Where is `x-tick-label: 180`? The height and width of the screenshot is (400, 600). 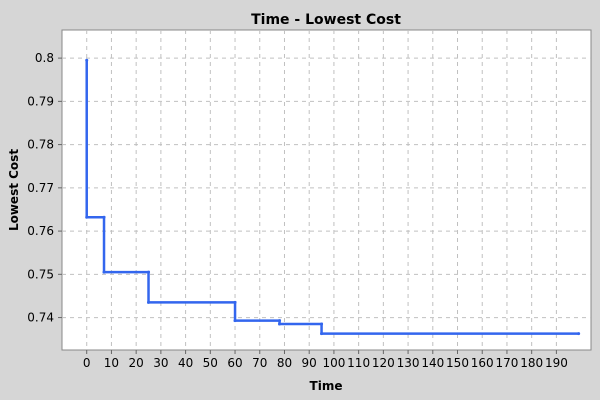
x-tick-label: 180 is located at coordinates (531, 363).